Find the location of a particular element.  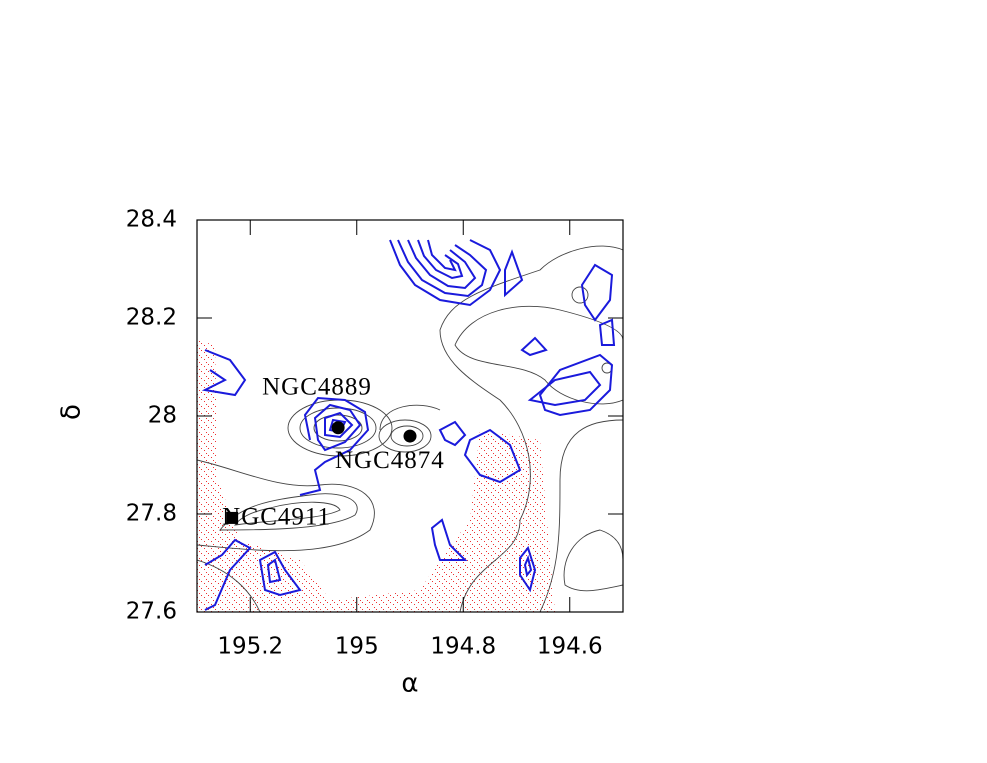

galaxy-label: NGC4874 is located at coordinates (390, 460).